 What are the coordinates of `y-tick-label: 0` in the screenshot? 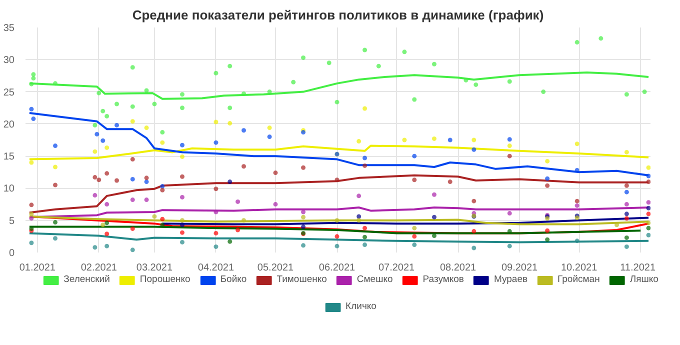 It's located at (11, 253).